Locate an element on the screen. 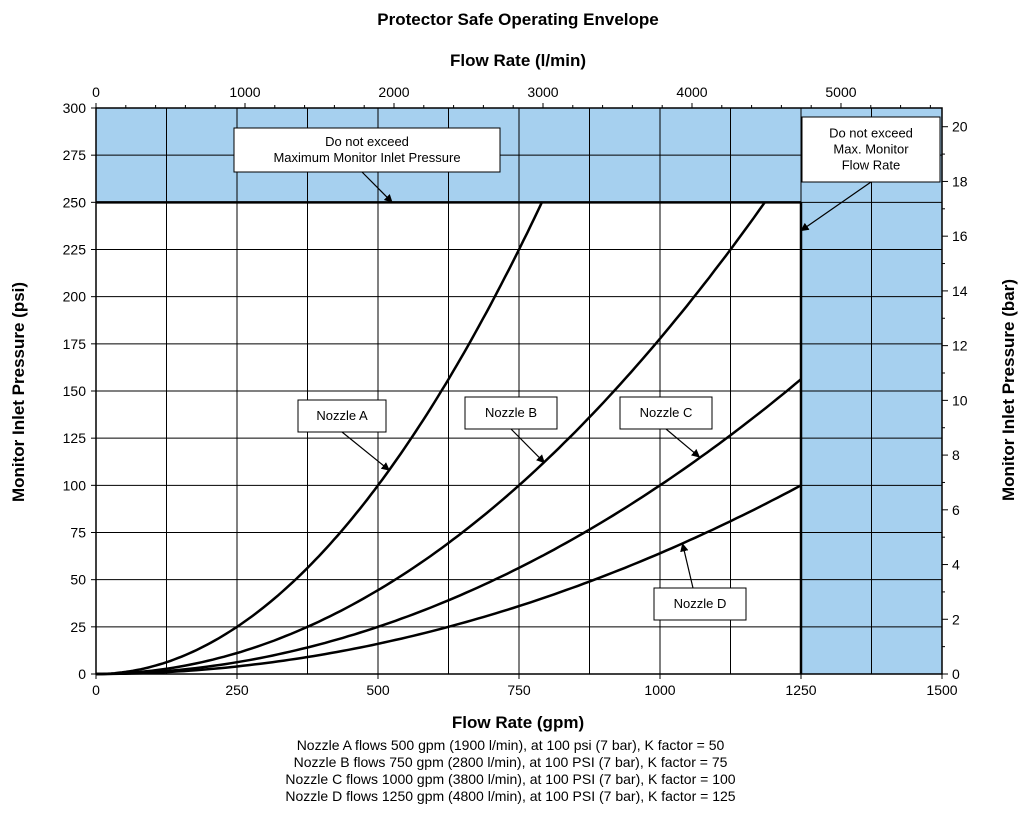 The image size is (1021, 826). y2-tick-label: 2 is located at coordinates (956, 619).